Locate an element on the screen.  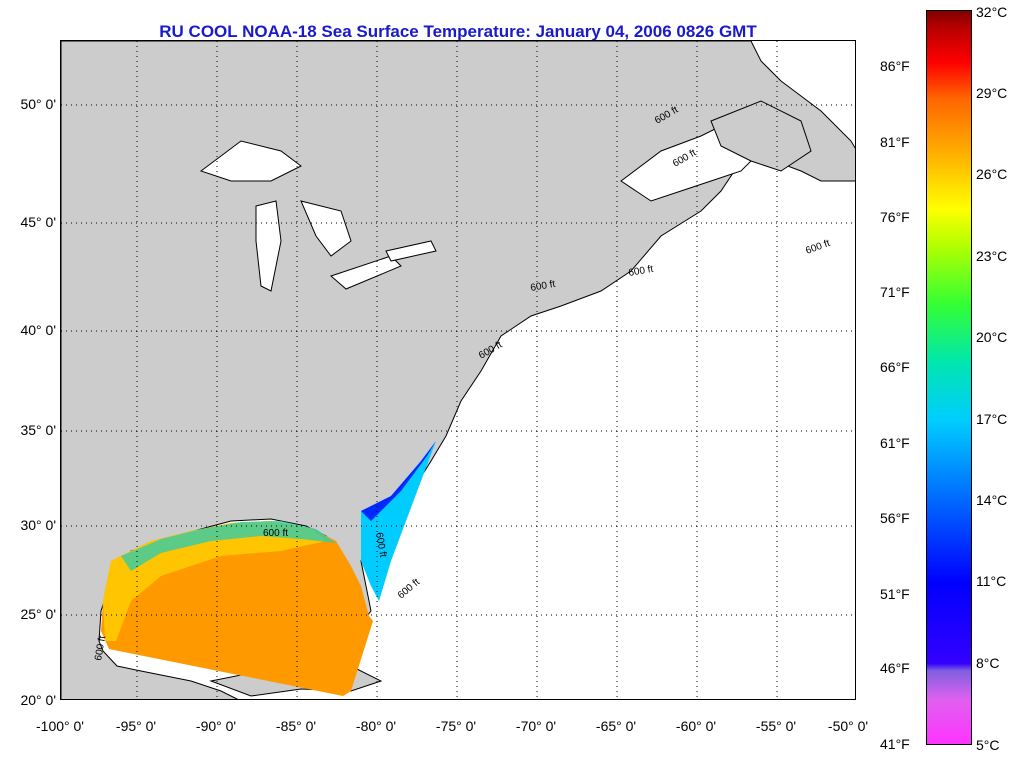
lon-label: -100° 0' is located at coordinates (60, 726).